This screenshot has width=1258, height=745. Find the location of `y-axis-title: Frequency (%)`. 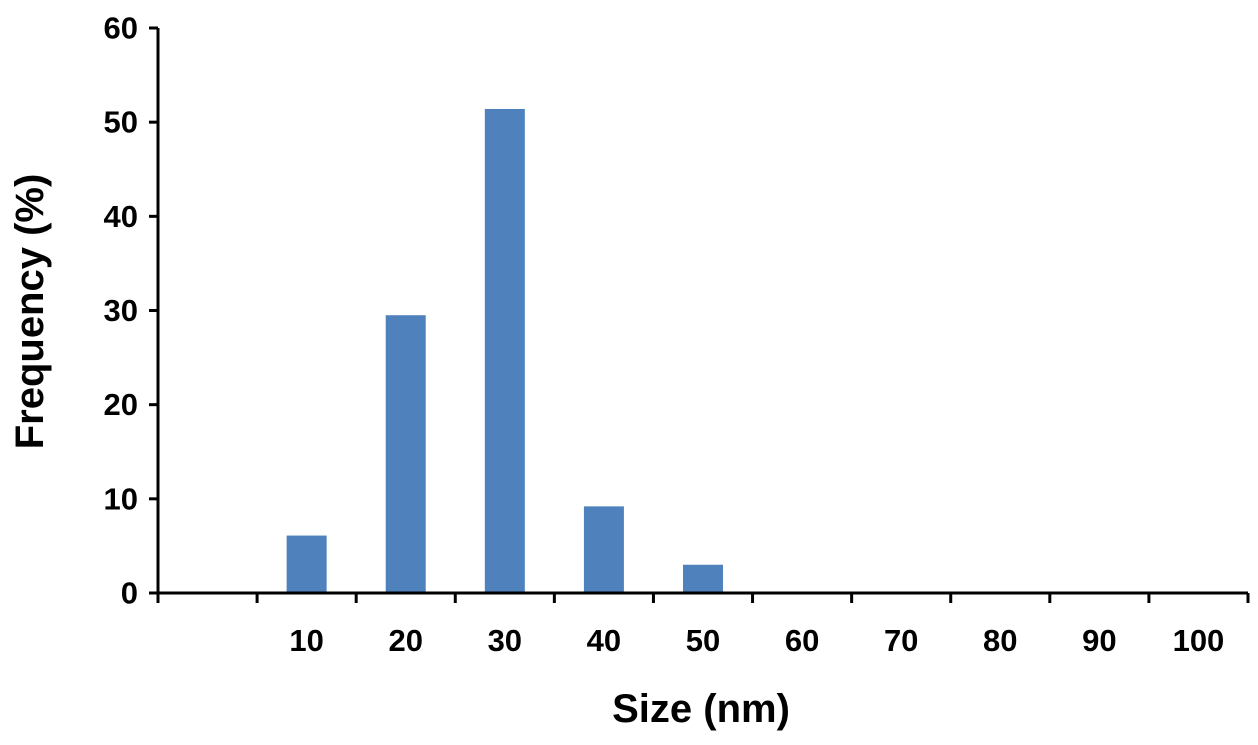

y-axis-title: Frequency (%) is located at coordinates (30, 312).